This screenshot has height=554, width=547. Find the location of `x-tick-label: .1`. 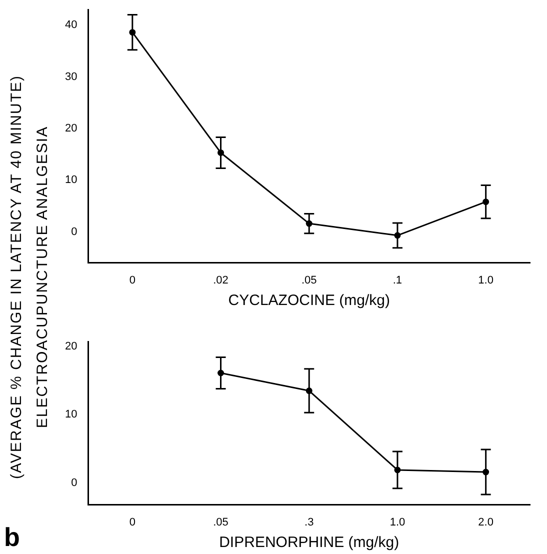

x-tick-label: .1 is located at coordinates (397, 280).